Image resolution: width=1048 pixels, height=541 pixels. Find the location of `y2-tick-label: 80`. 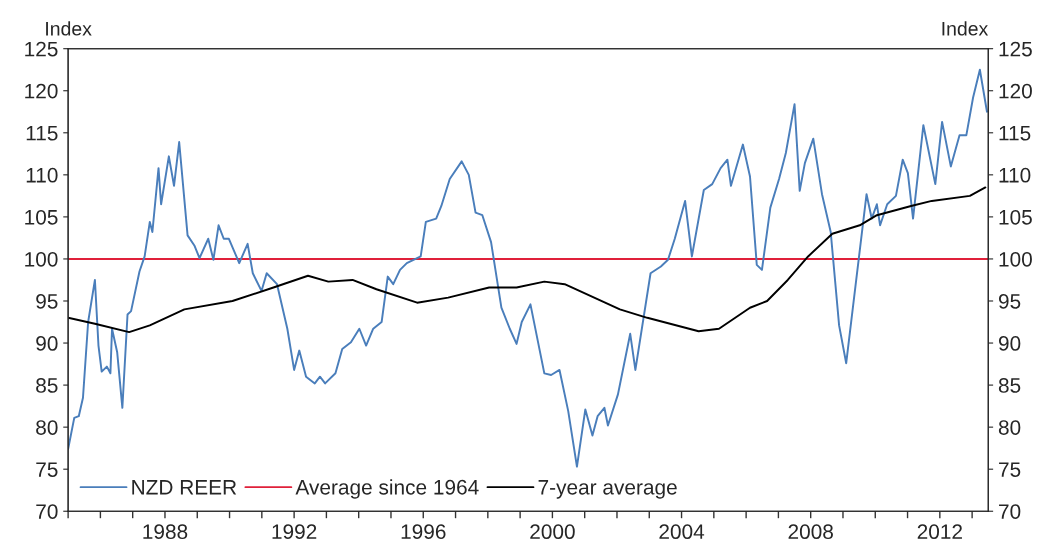

y2-tick-label: 80 is located at coordinates (1009, 427).